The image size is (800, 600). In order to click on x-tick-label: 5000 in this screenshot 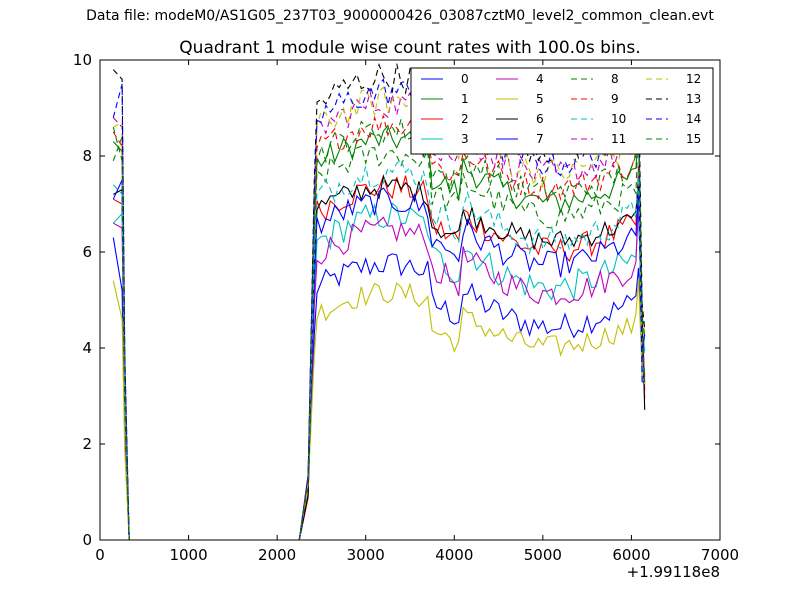, I will do `click(543, 555)`.